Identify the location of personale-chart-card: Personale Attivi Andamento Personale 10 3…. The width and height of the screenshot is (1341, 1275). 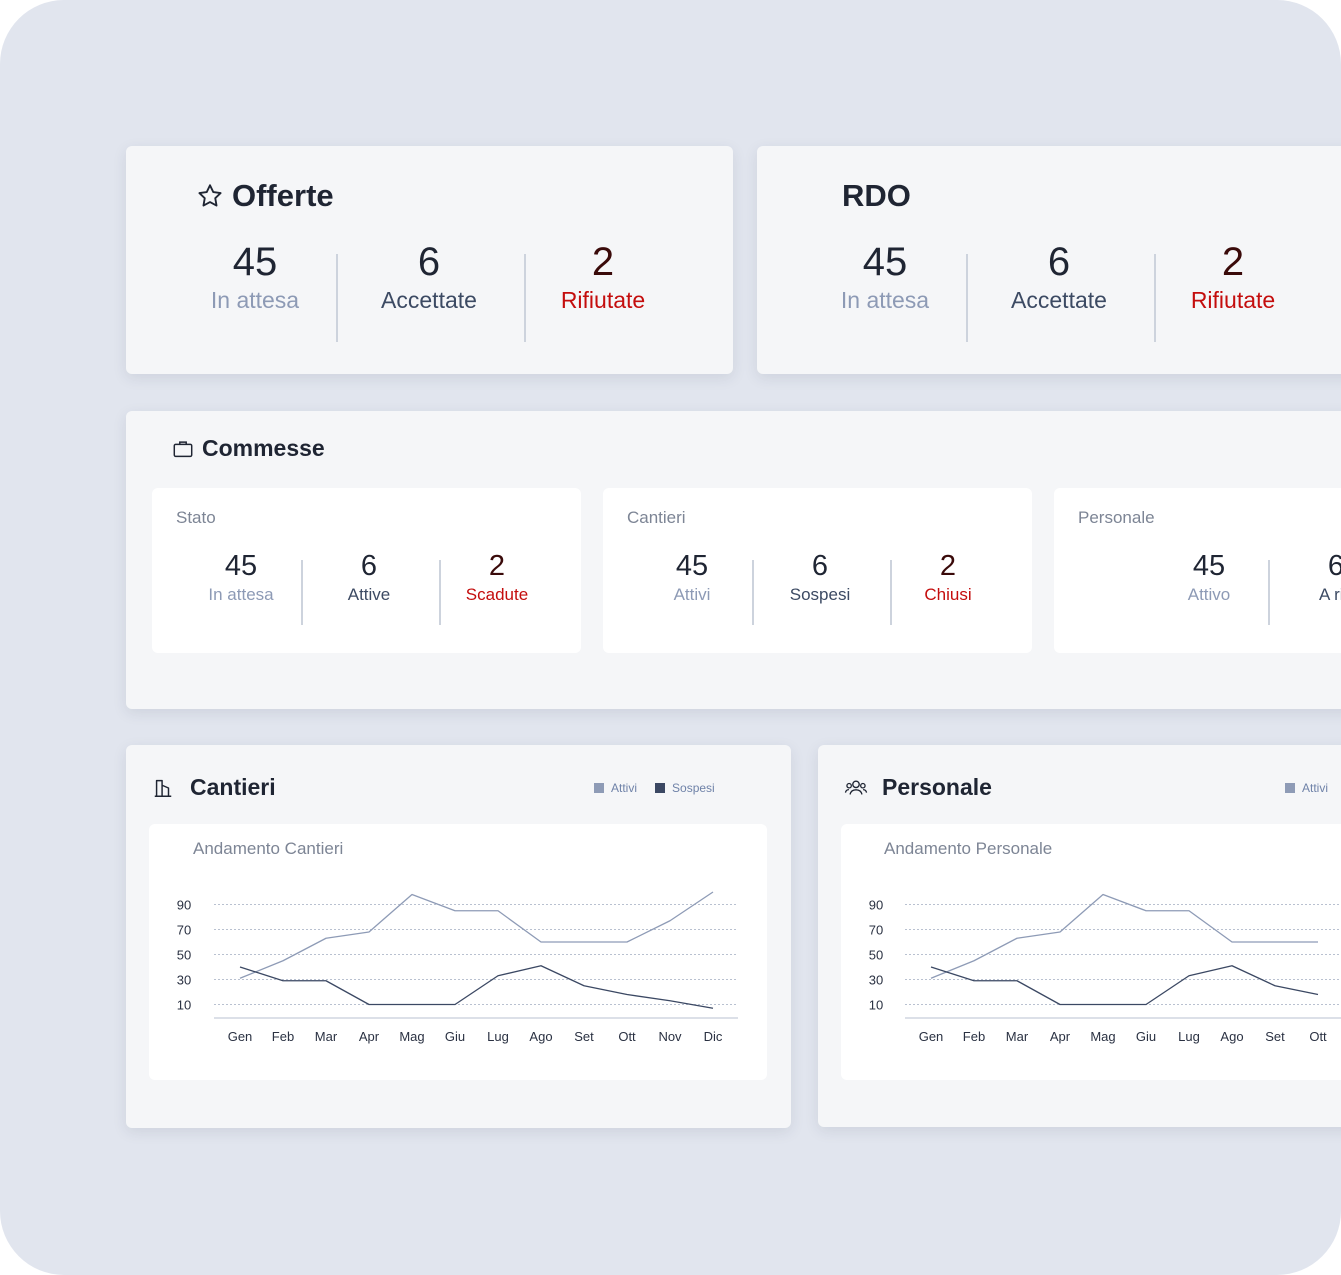
(1079, 936).